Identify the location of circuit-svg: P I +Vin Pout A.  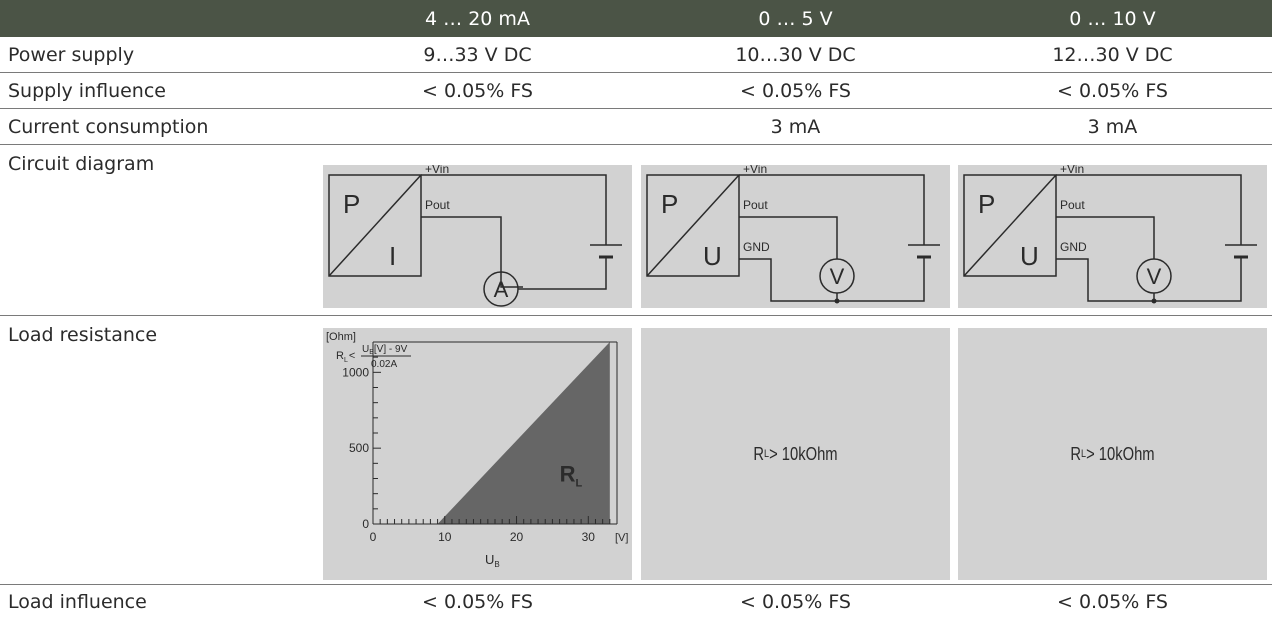
(475, 236).